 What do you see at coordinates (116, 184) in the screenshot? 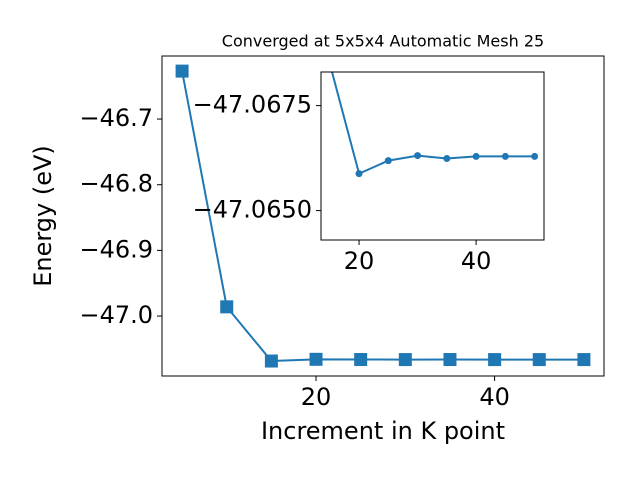
I see `y-tick-label: −46.8` at bounding box center [116, 184].